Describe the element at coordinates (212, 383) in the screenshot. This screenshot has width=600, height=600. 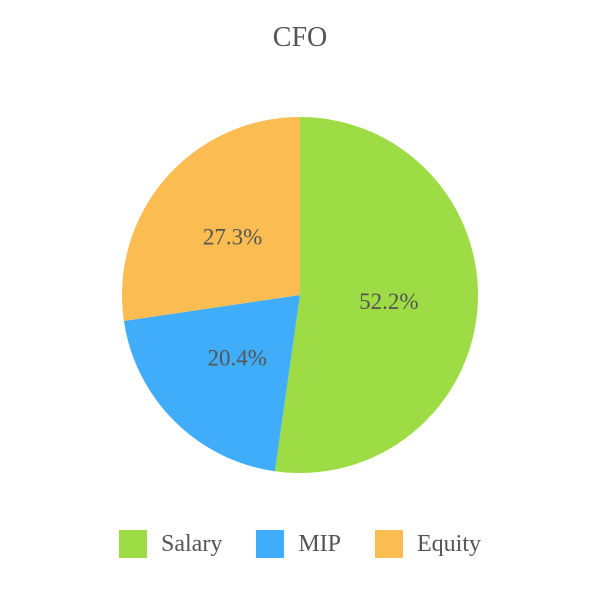
I see `pie-slice-mip` at that location.